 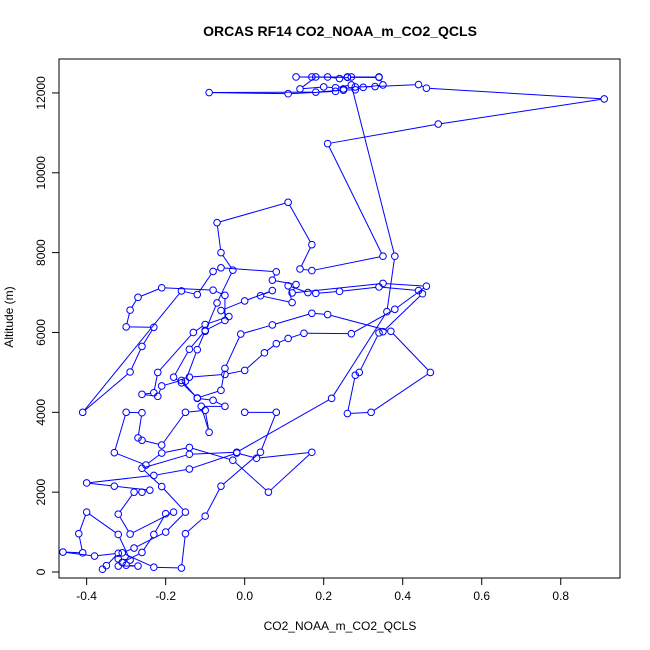 What do you see at coordinates (41, 332) in the screenshot?
I see `y-tick-label: 6000` at bounding box center [41, 332].